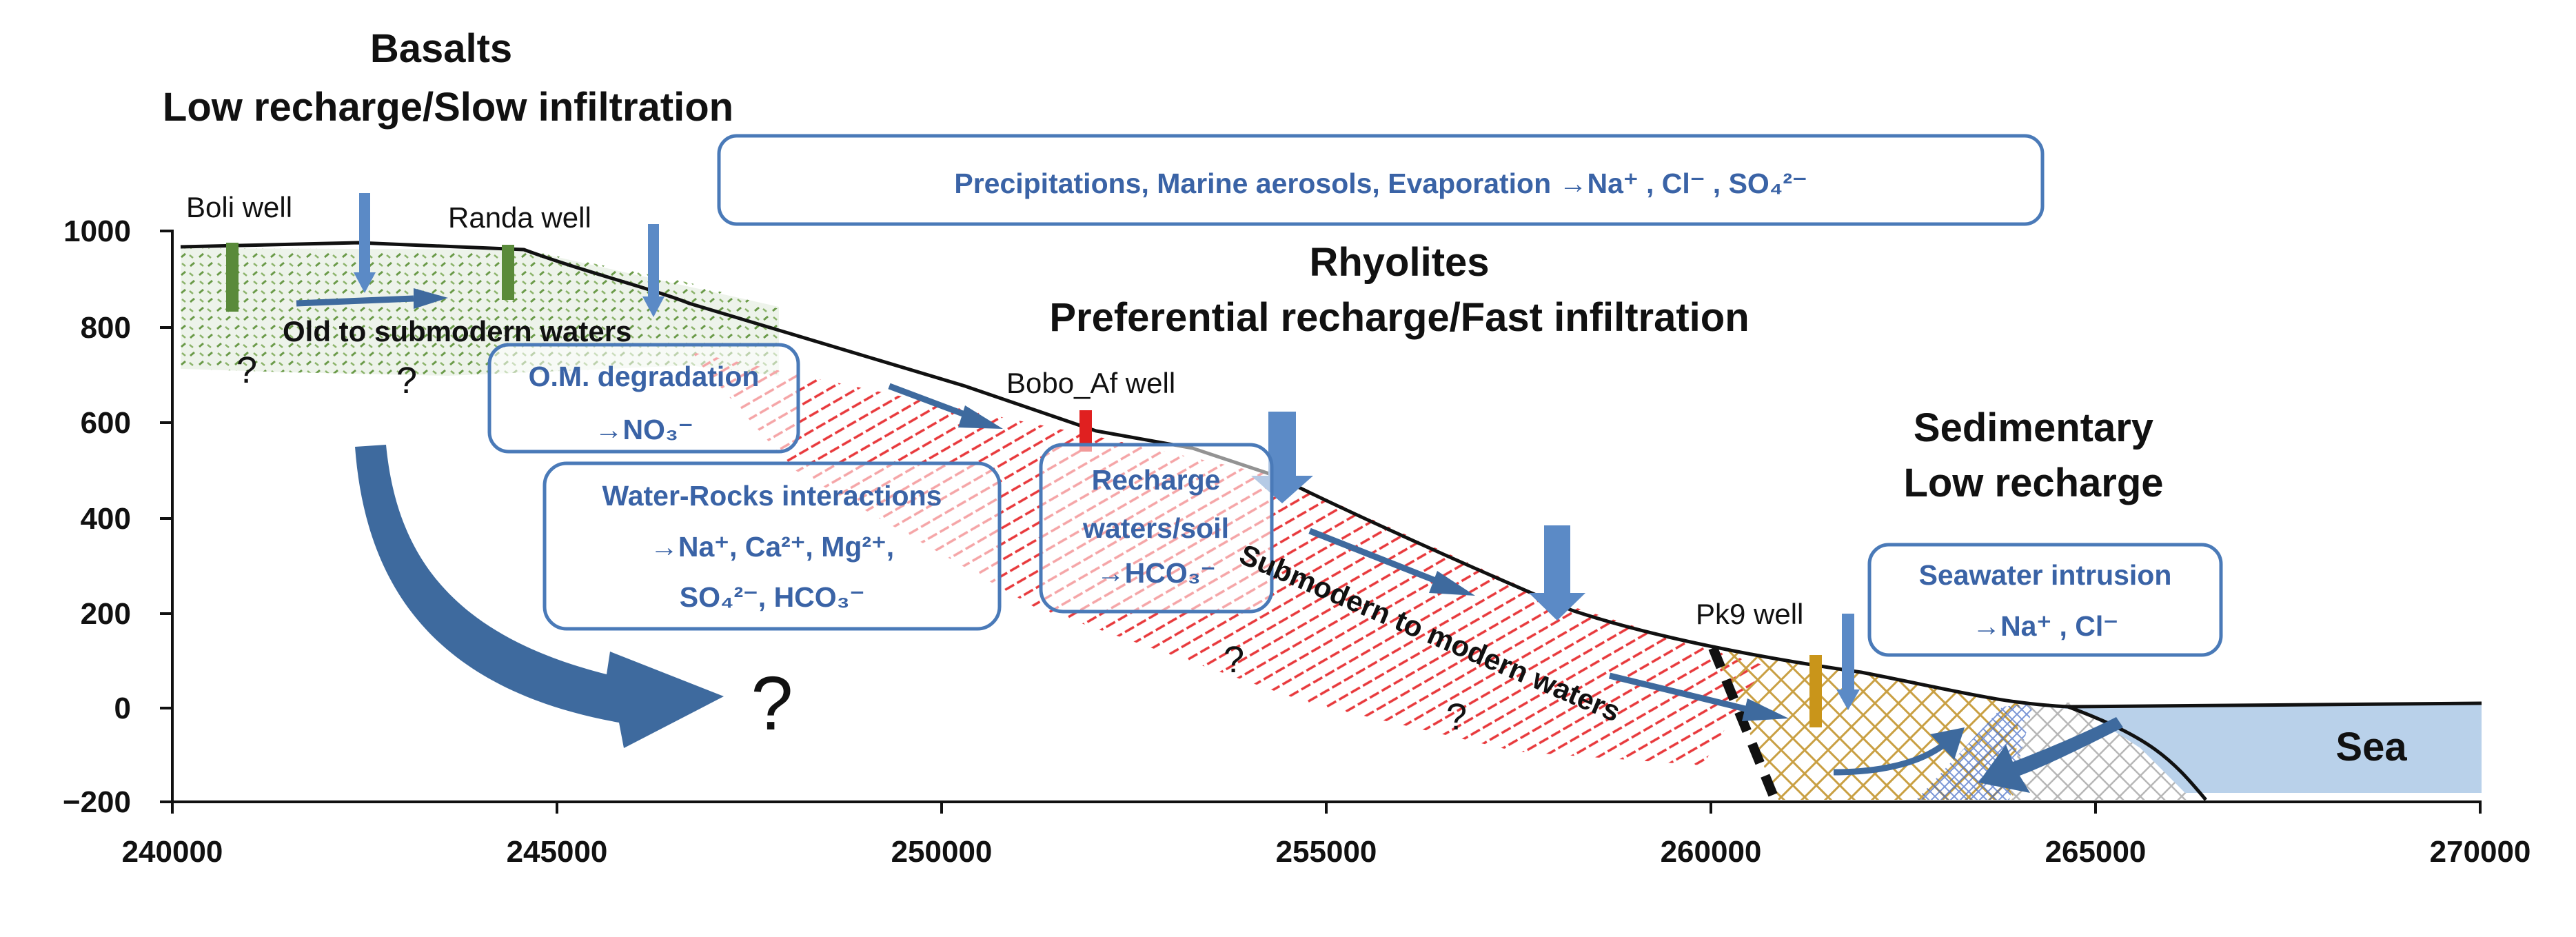 The width and height of the screenshot is (2576, 937). Describe the element at coordinates (1744, 724) in the screenshot. I see `fault-line` at that location.